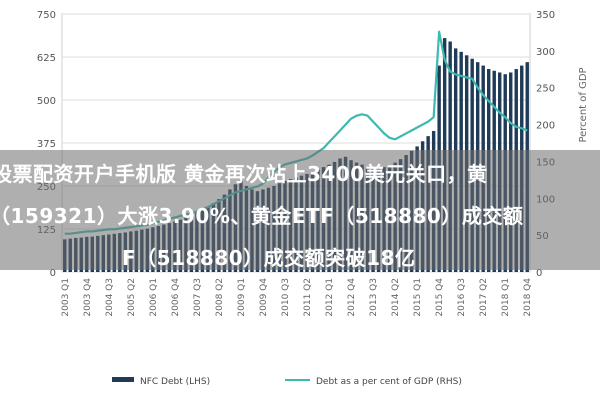  Describe the element at coordinates (264, 297) in the screenshot. I see `x-tick-label: 2009 Q4` at that location.